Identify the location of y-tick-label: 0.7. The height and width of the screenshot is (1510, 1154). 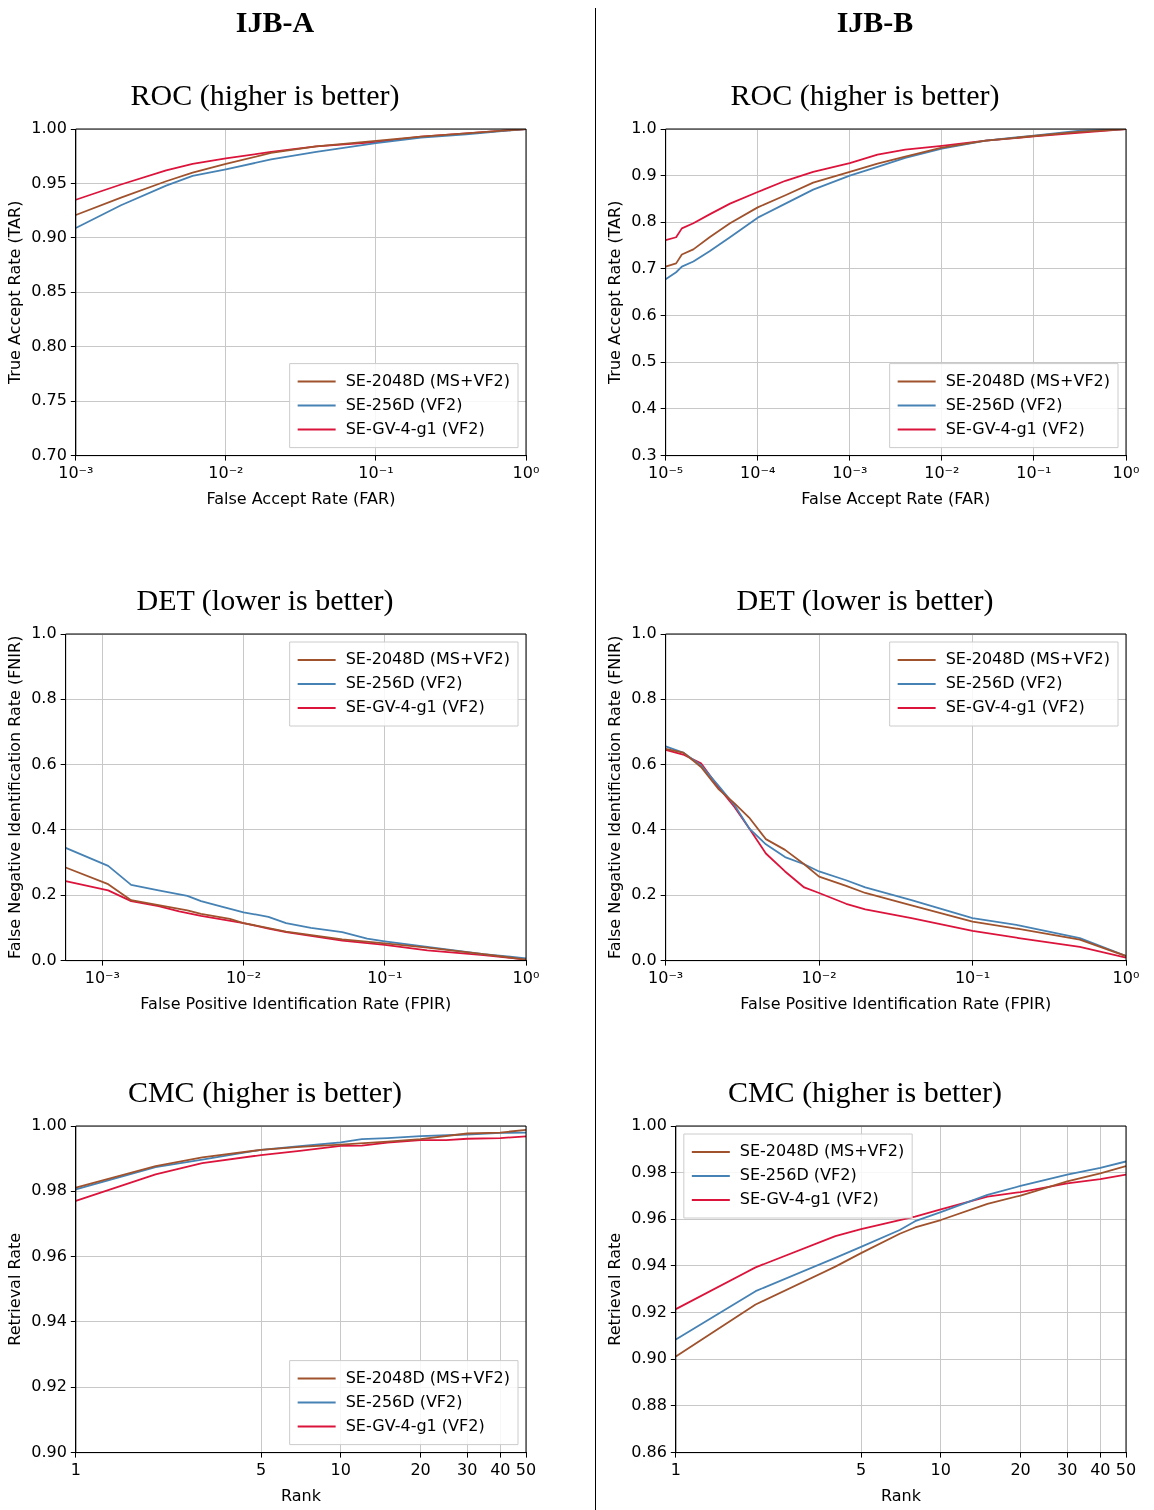
(644, 268).